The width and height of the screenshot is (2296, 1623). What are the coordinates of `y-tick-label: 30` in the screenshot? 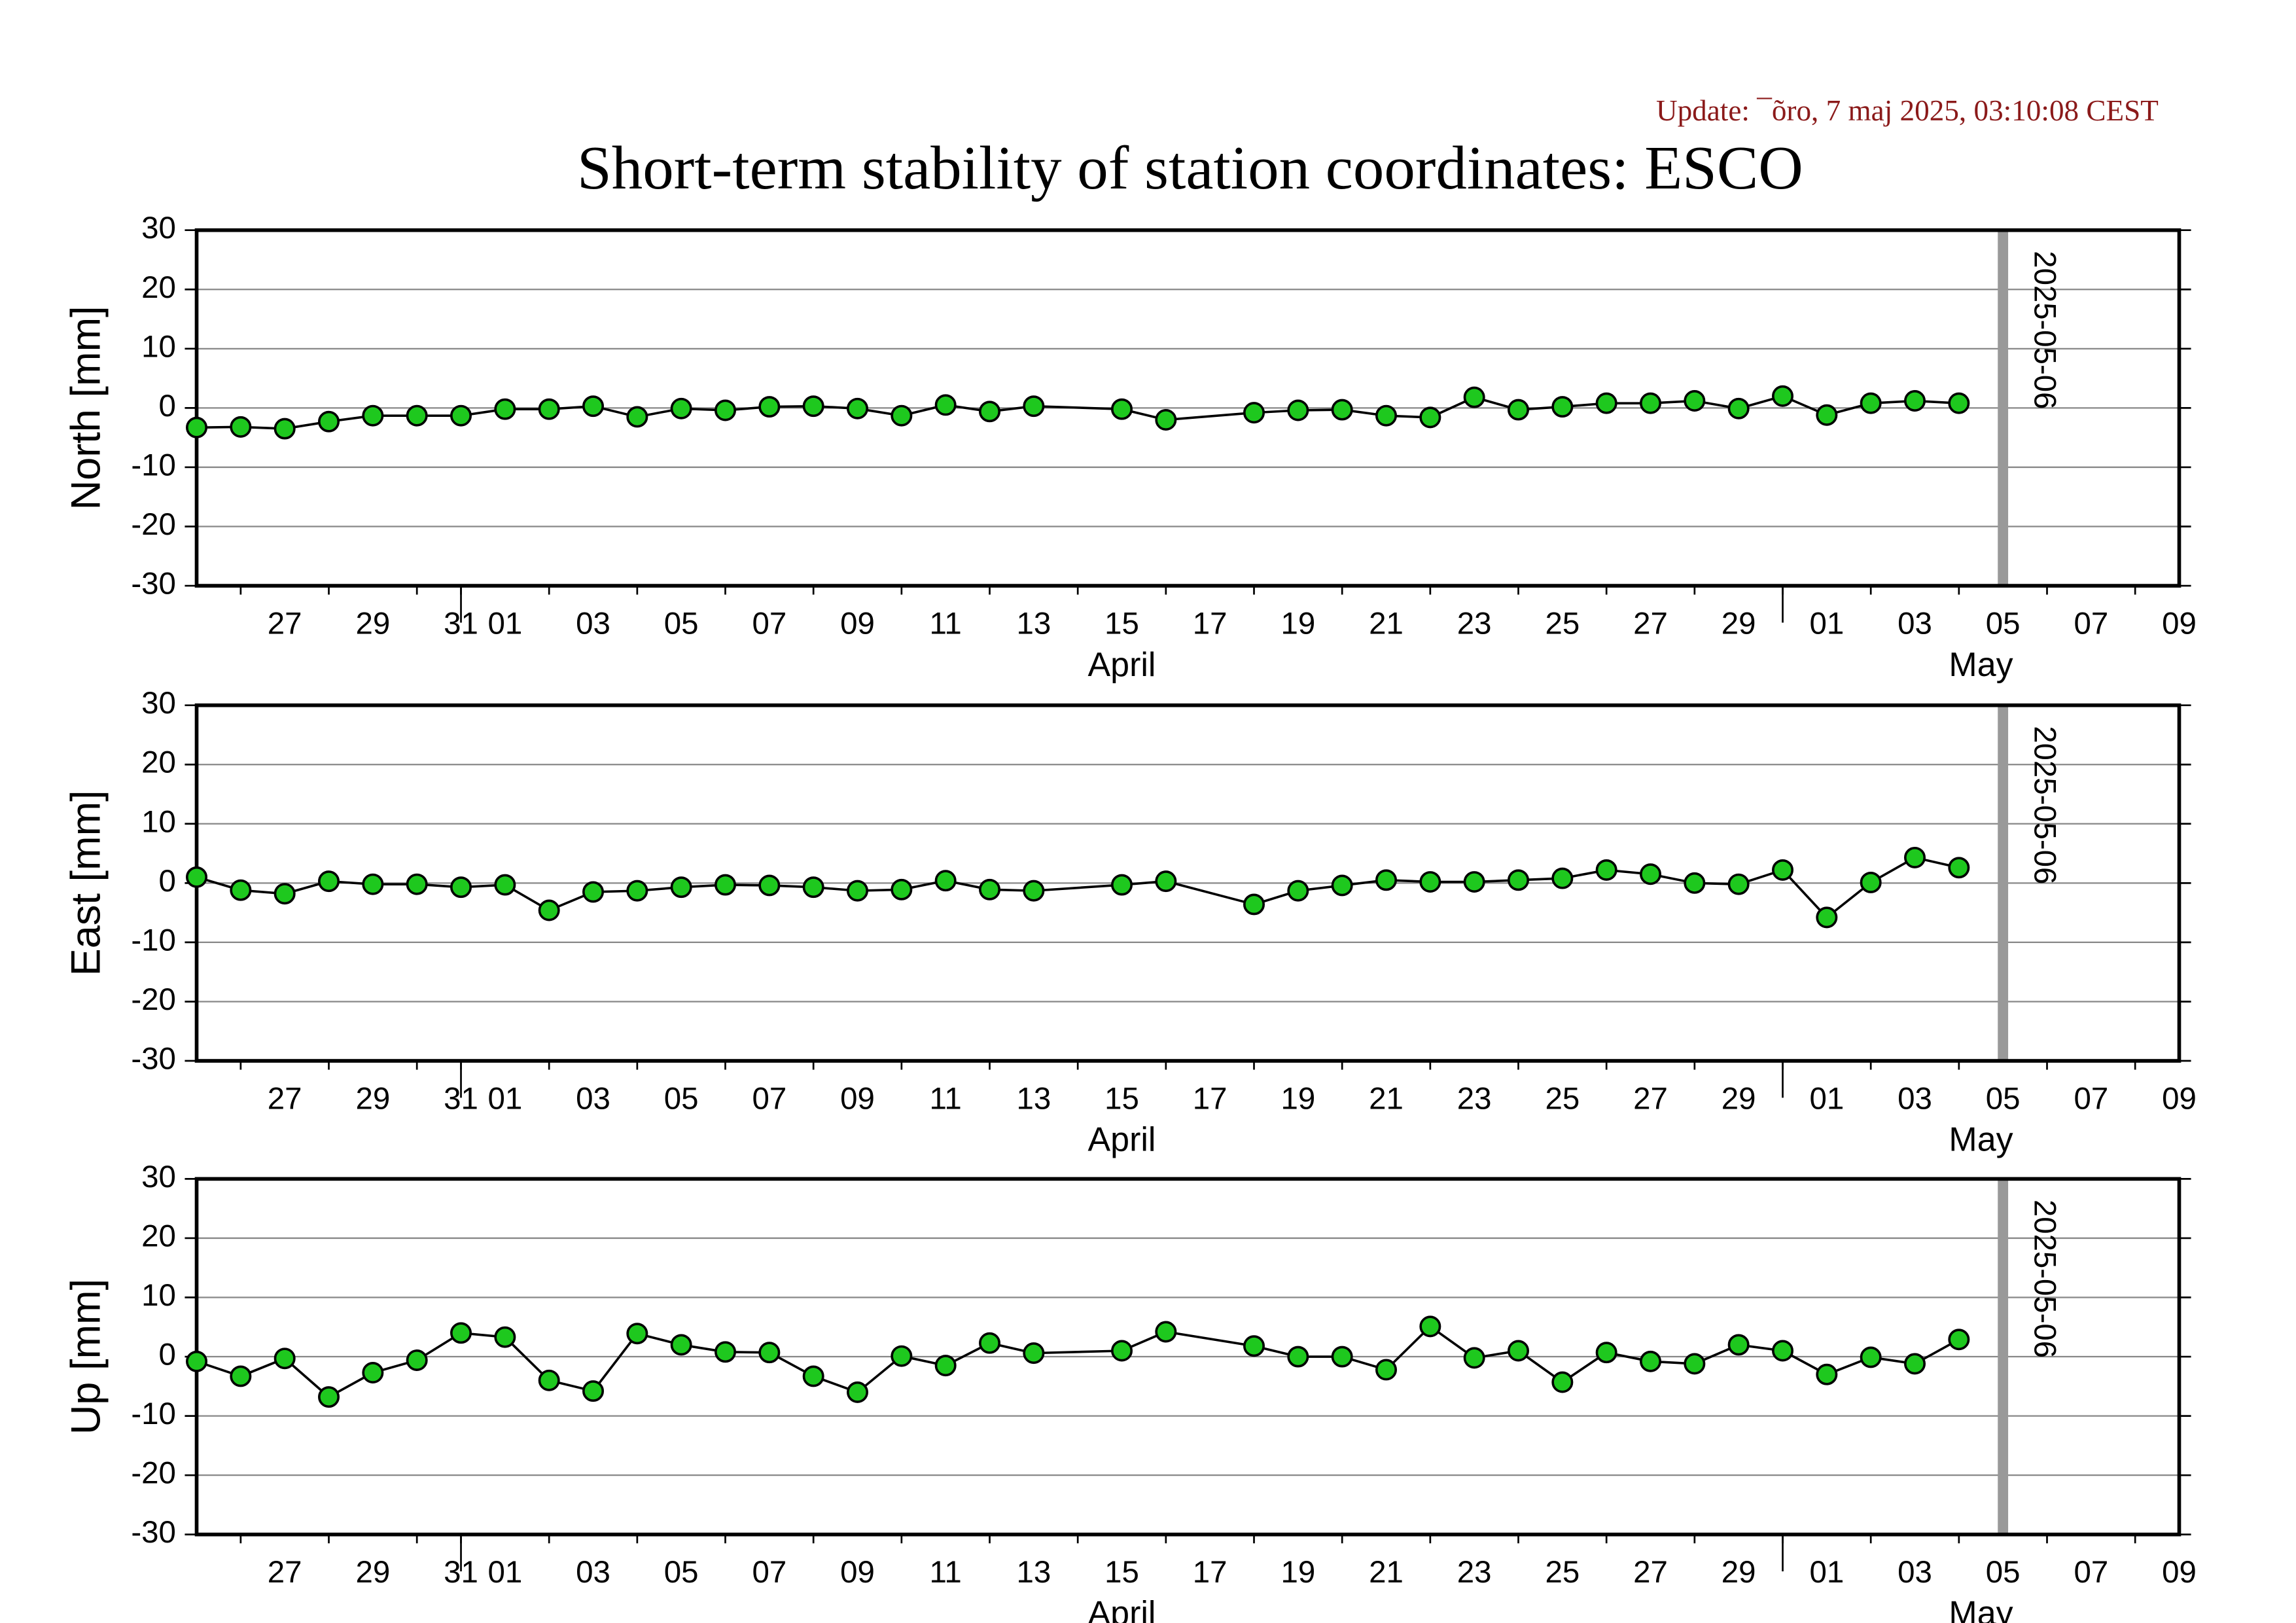 It's located at (158, 703).